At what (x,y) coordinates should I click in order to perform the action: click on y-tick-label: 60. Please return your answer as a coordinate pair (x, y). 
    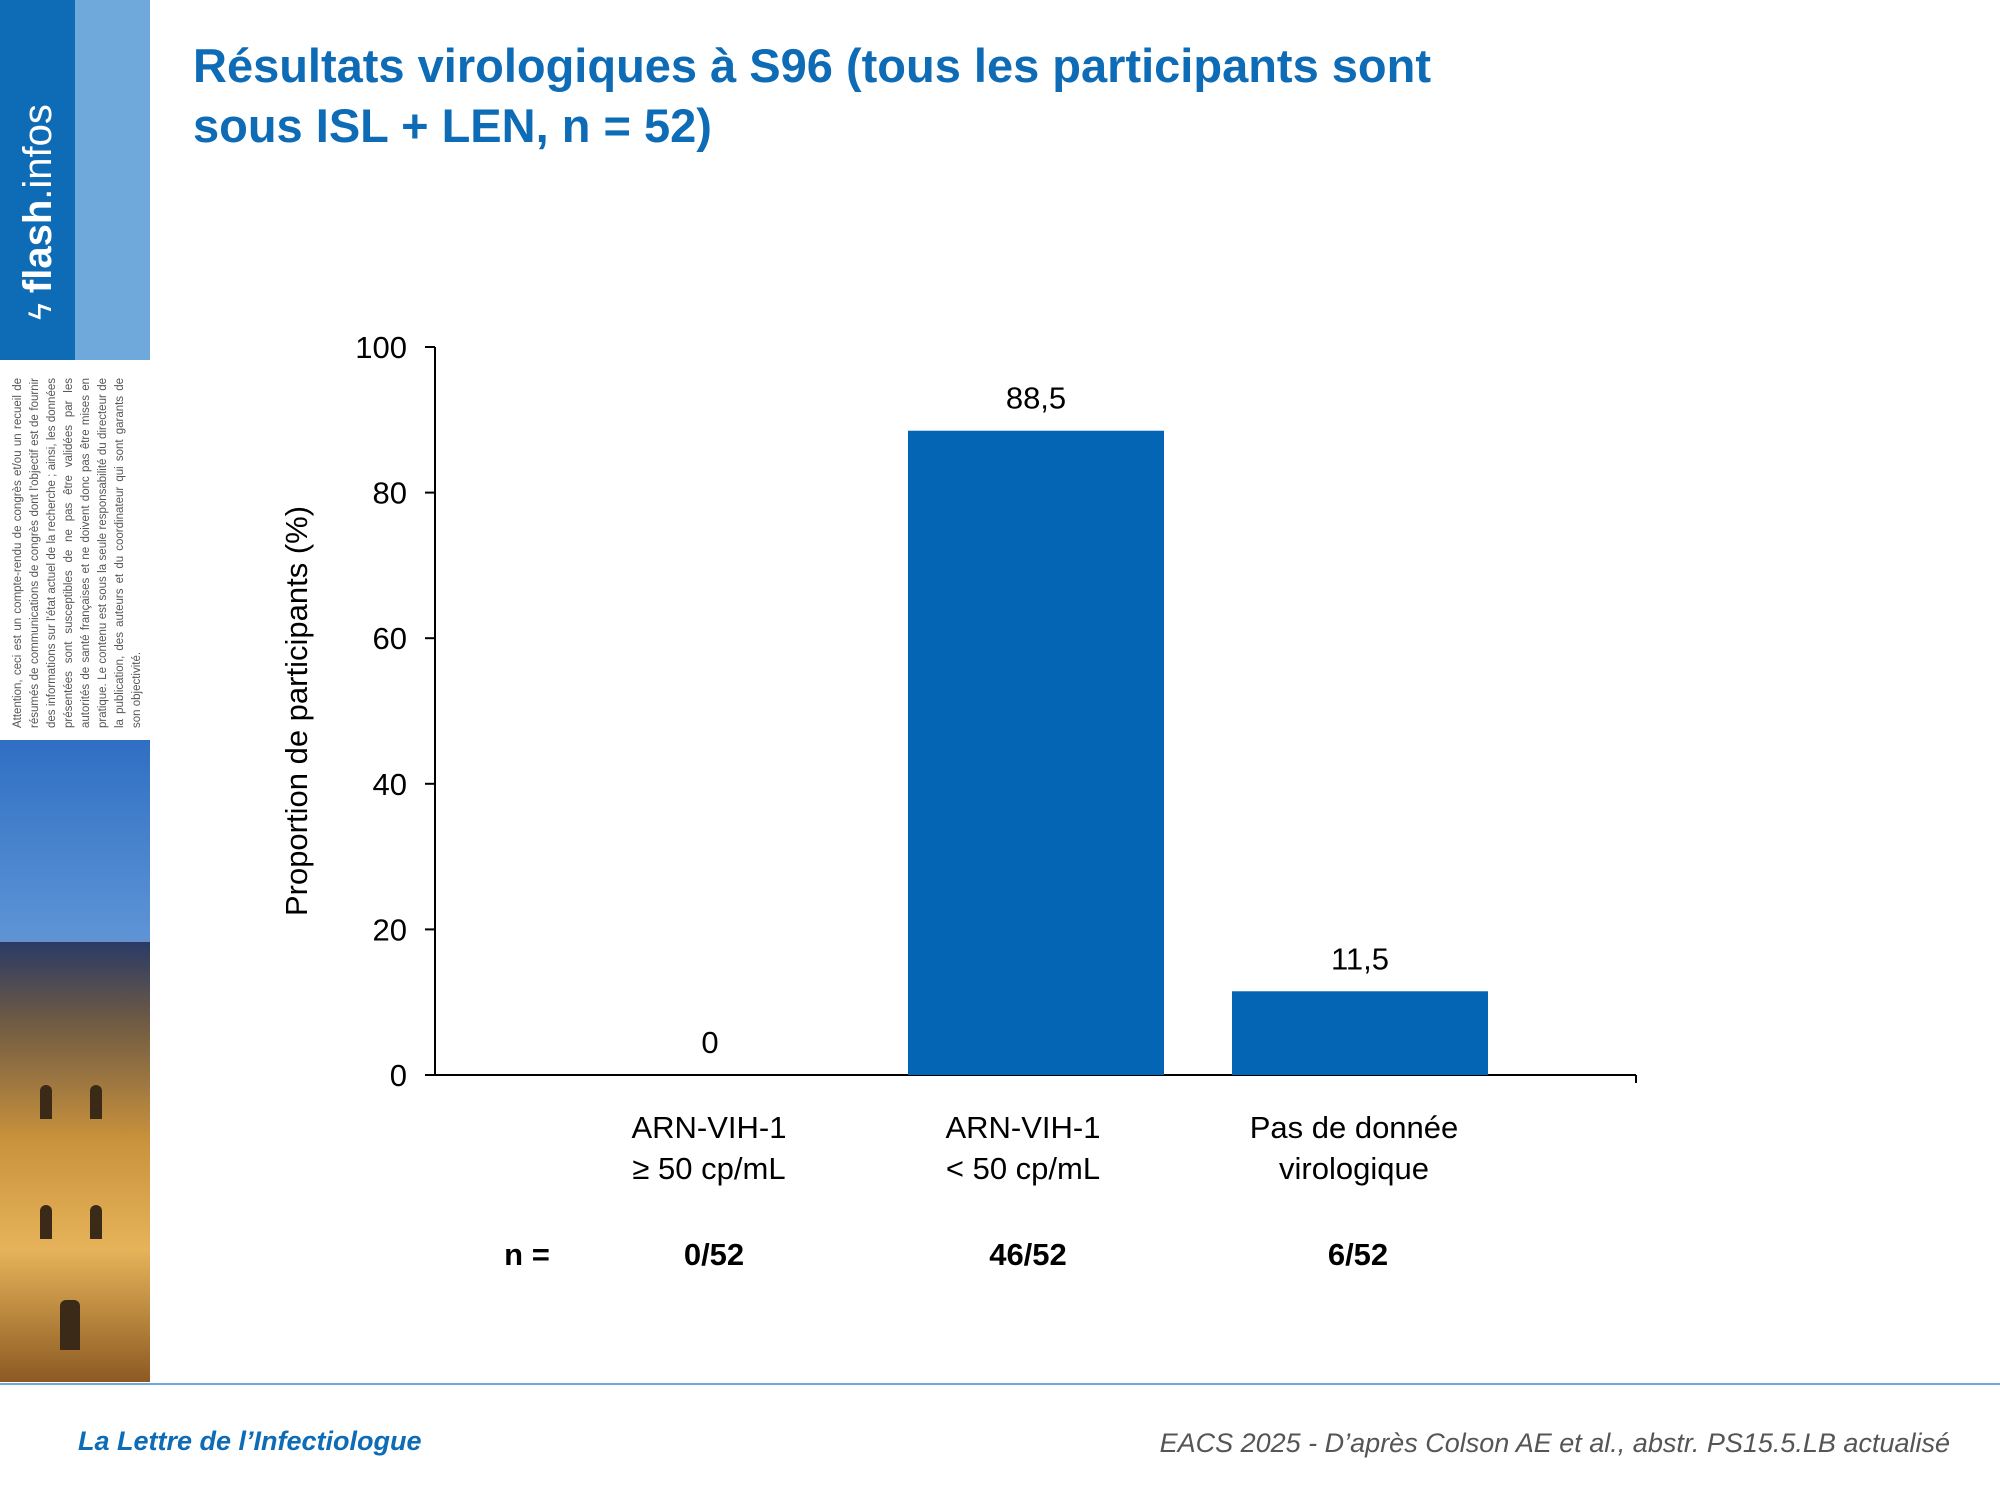
    Looking at the image, I should click on (390, 638).